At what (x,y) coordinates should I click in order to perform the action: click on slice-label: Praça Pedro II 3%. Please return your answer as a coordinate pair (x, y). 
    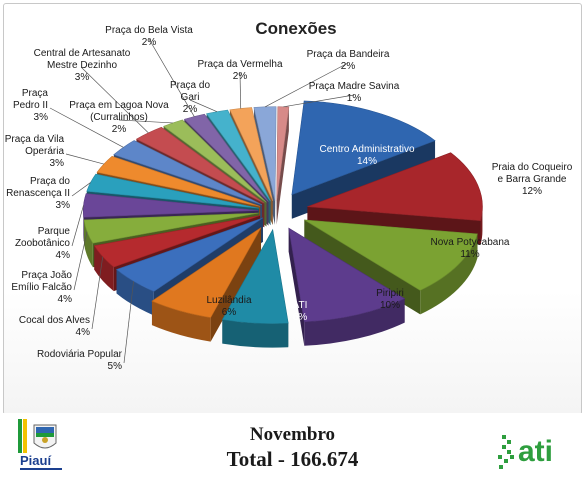
    Looking at the image, I should click on (30, 105).